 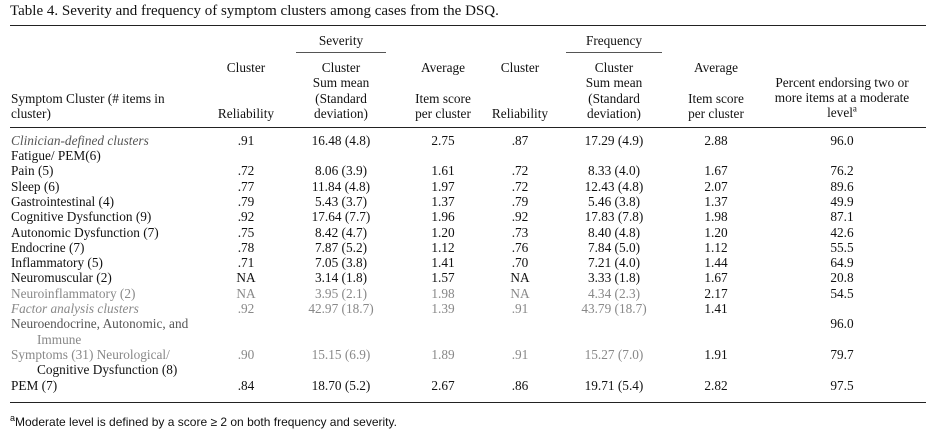 I want to click on cell-percent-endorsing: 20.8, so click(x=842, y=277).